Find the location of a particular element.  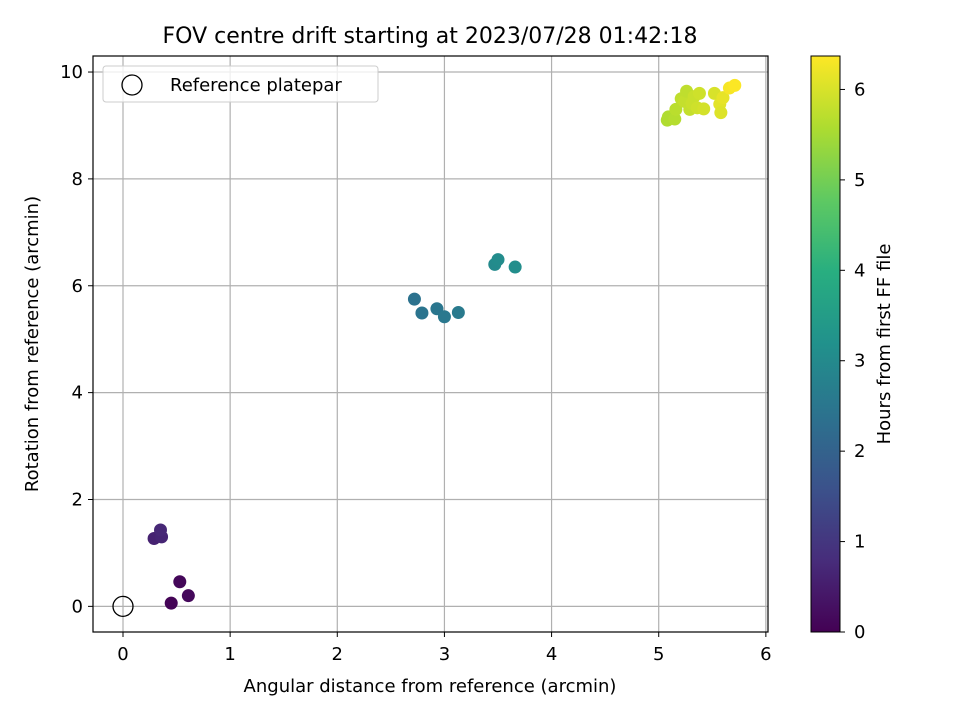

reference-marker-group is located at coordinates (123, 606).